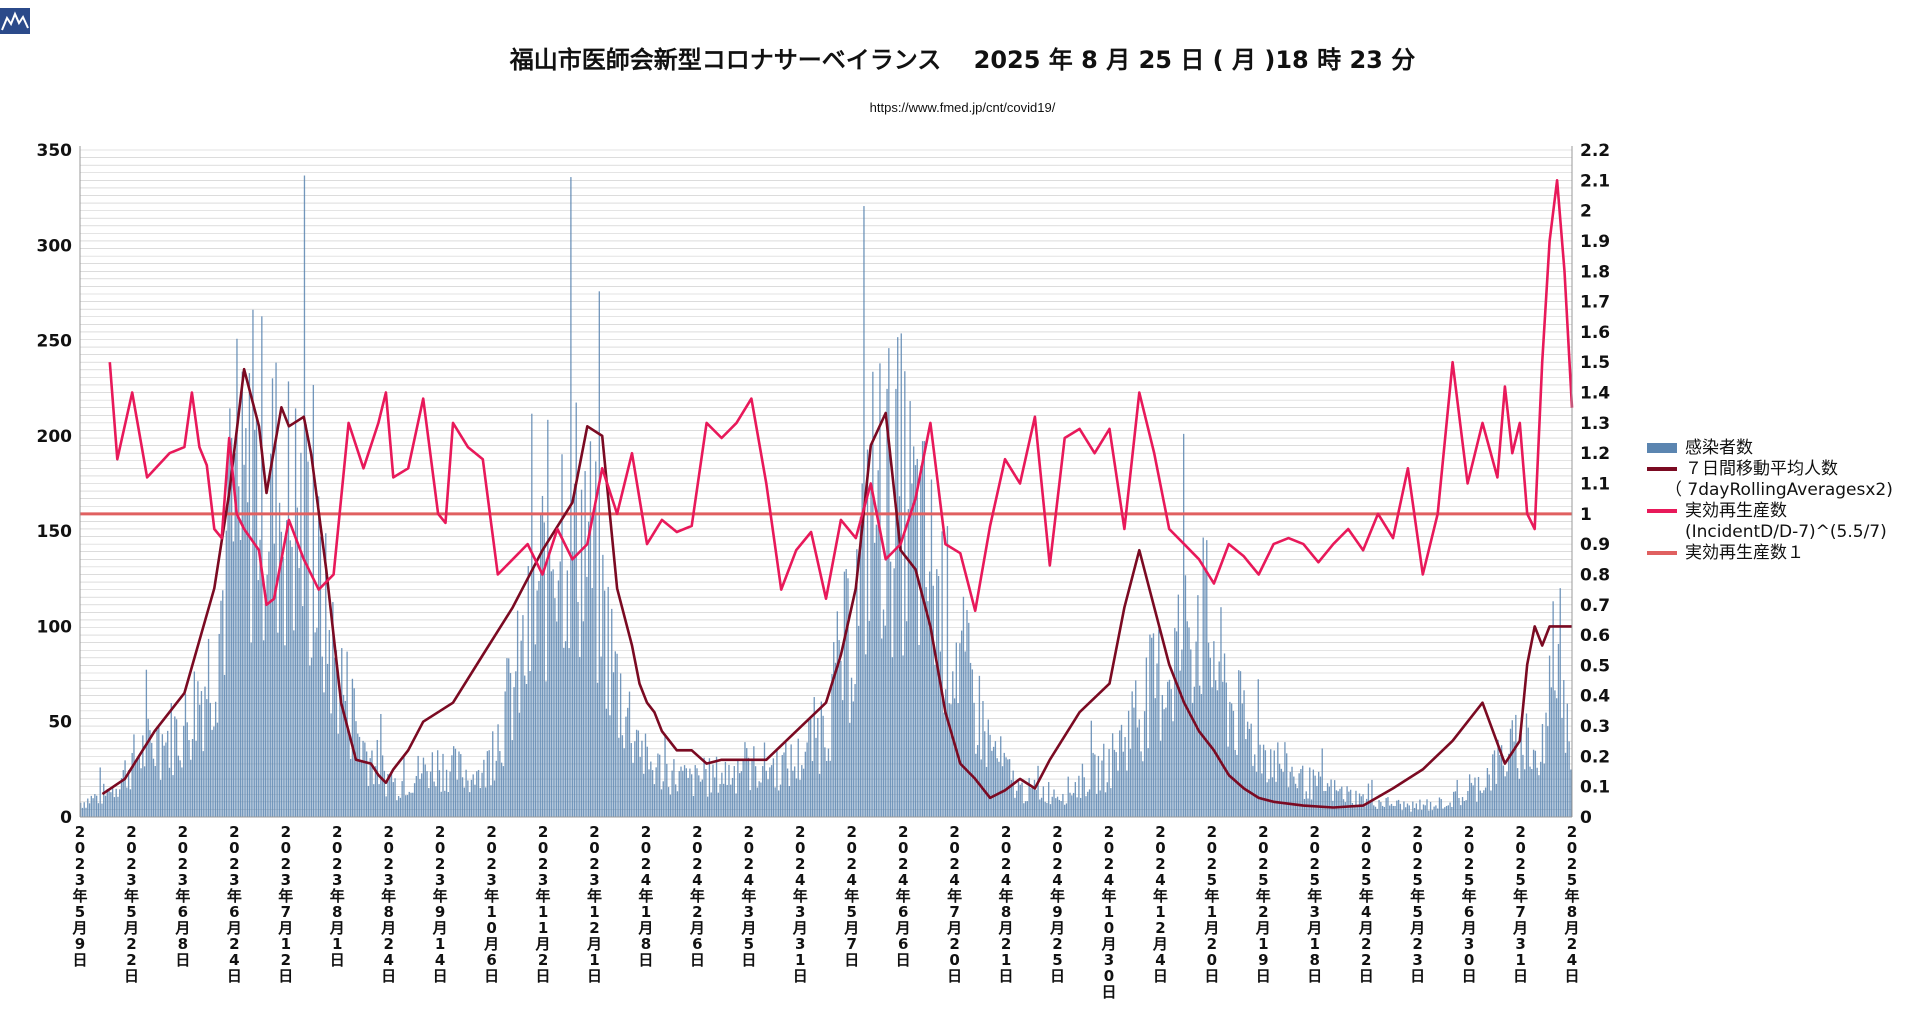  What do you see at coordinates (1595, 757) in the screenshot?
I see `y-right-tick-label: 0.2` at bounding box center [1595, 757].